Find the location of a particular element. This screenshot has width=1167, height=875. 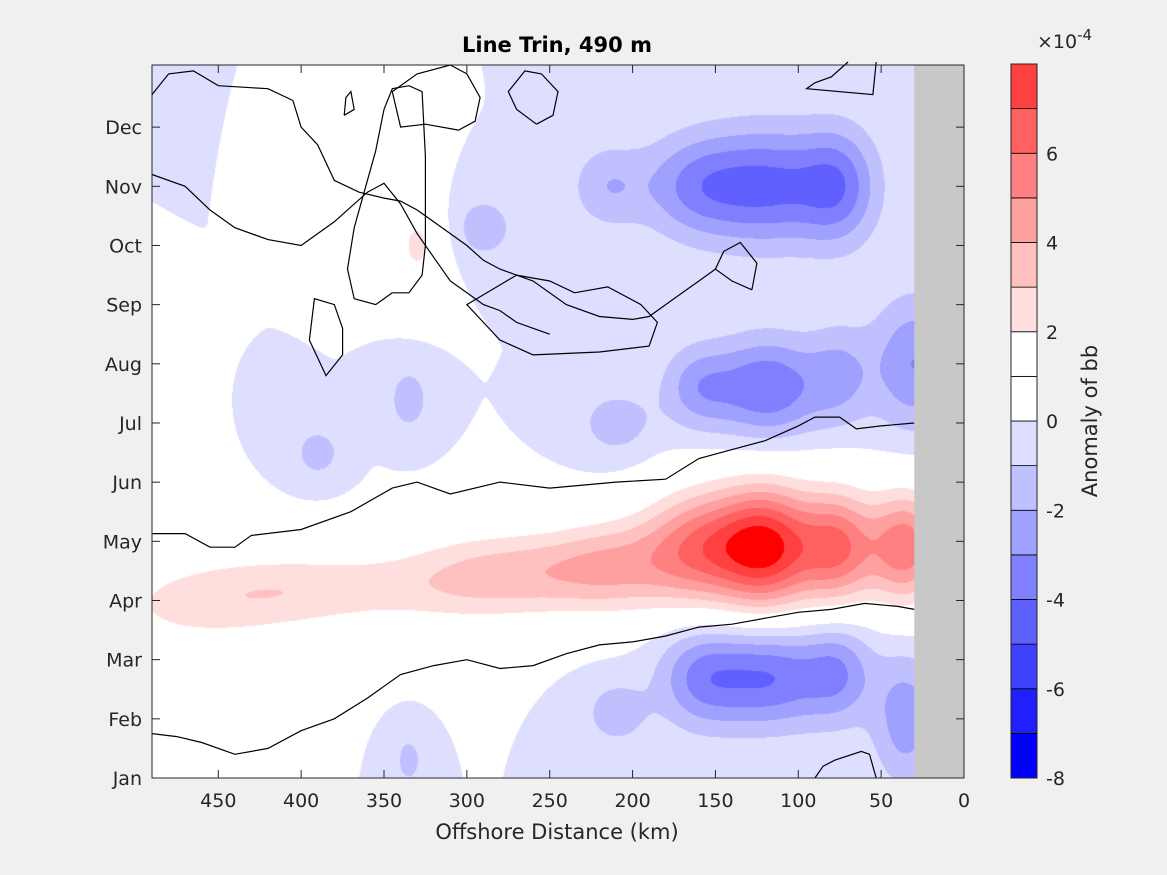

colorbar-tick-label: -8 is located at coordinates (1055, 779).